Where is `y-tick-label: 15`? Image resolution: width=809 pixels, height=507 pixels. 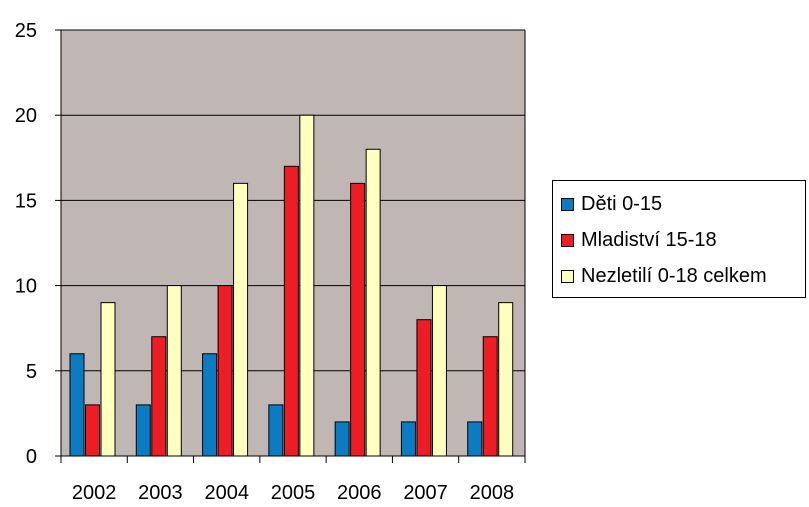 y-tick-label: 15 is located at coordinates (26, 201).